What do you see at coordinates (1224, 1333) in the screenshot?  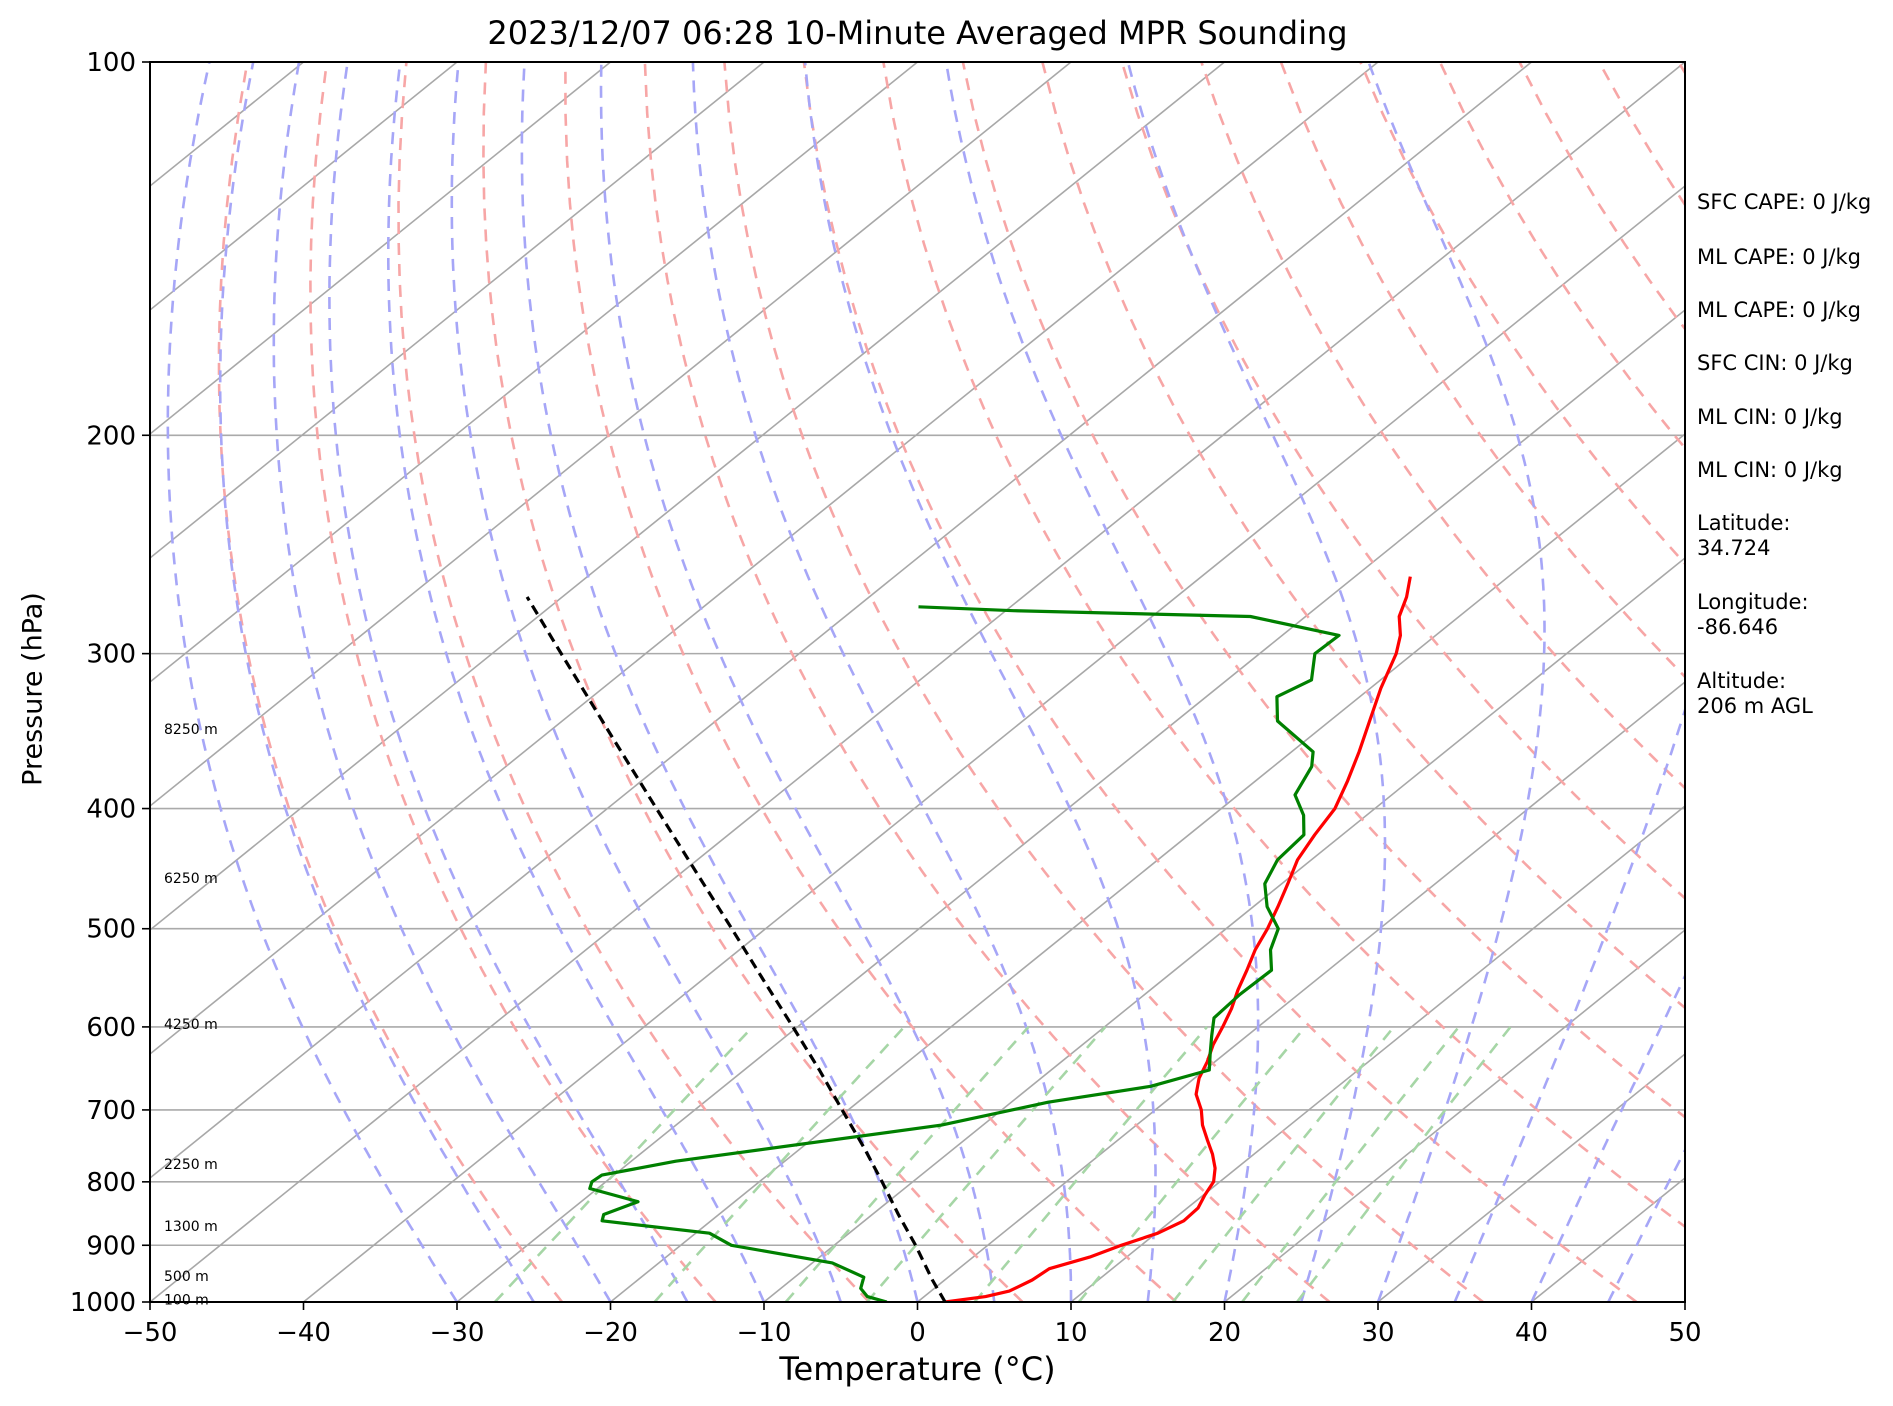 I see `x-tick-label: 20` at bounding box center [1224, 1333].